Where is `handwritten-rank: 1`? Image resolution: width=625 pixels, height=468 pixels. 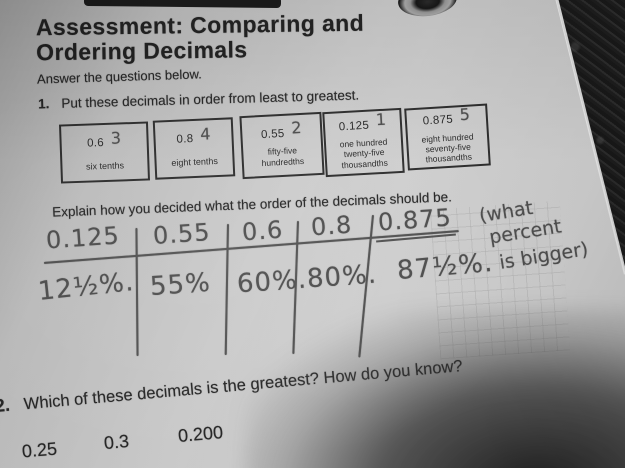
handwritten-rank: 1 is located at coordinates (381, 119).